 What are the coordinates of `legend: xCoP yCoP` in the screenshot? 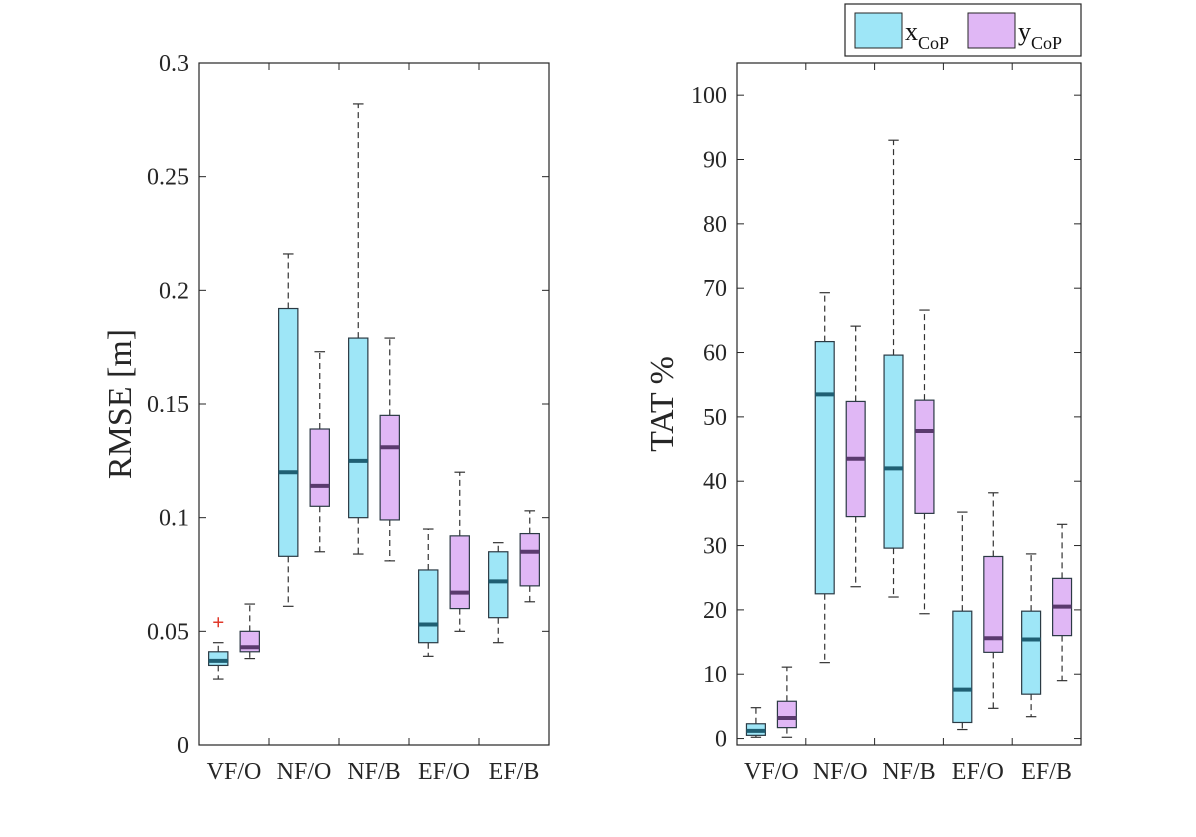 It's located at (963, 30).